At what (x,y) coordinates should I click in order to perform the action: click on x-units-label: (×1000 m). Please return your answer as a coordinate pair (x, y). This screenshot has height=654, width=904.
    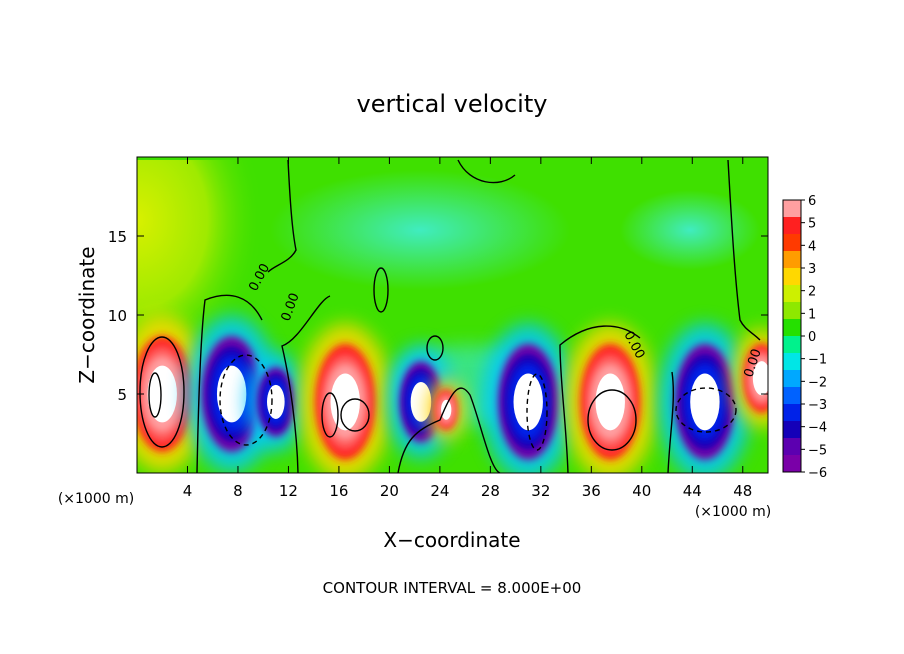
    Looking at the image, I should click on (733, 512).